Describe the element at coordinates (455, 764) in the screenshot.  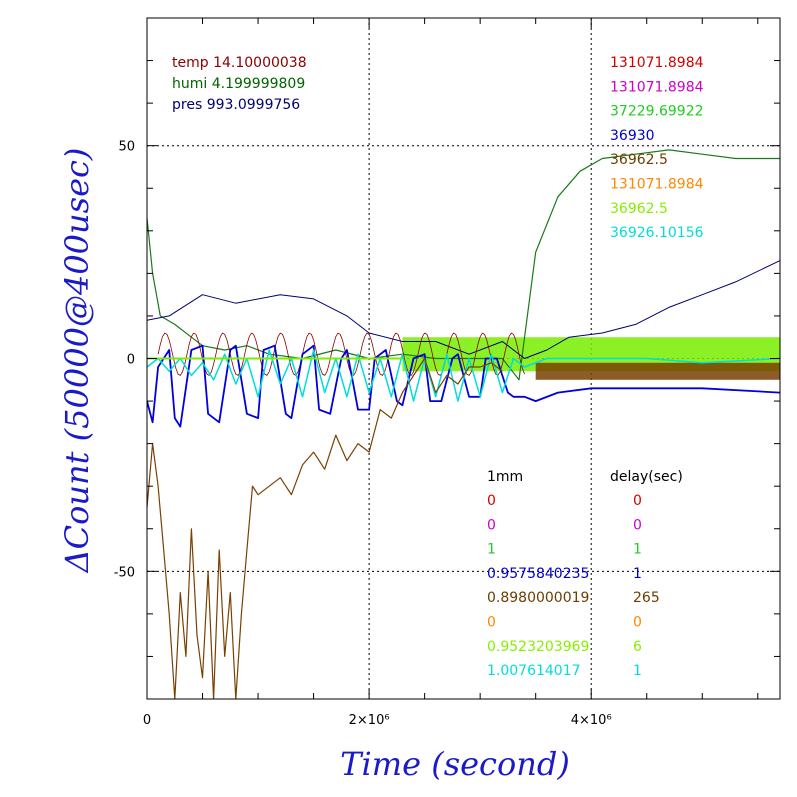
I see `x-axis-title: Time (second)` at that location.